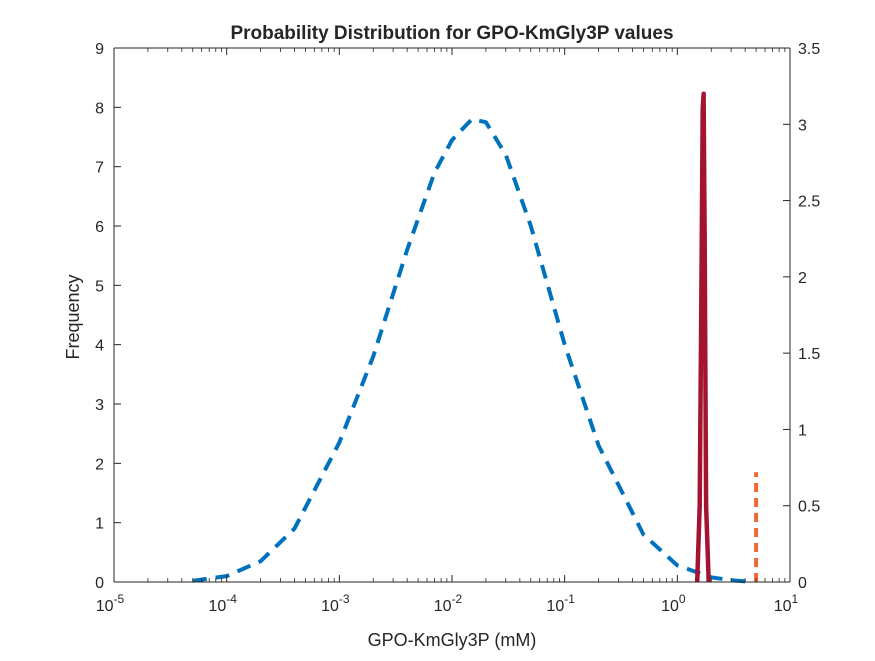 The width and height of the screenshot is (875, 661). I want to click on x-axis-label: GPO-KmGly3P (mM), so click(452, 640).